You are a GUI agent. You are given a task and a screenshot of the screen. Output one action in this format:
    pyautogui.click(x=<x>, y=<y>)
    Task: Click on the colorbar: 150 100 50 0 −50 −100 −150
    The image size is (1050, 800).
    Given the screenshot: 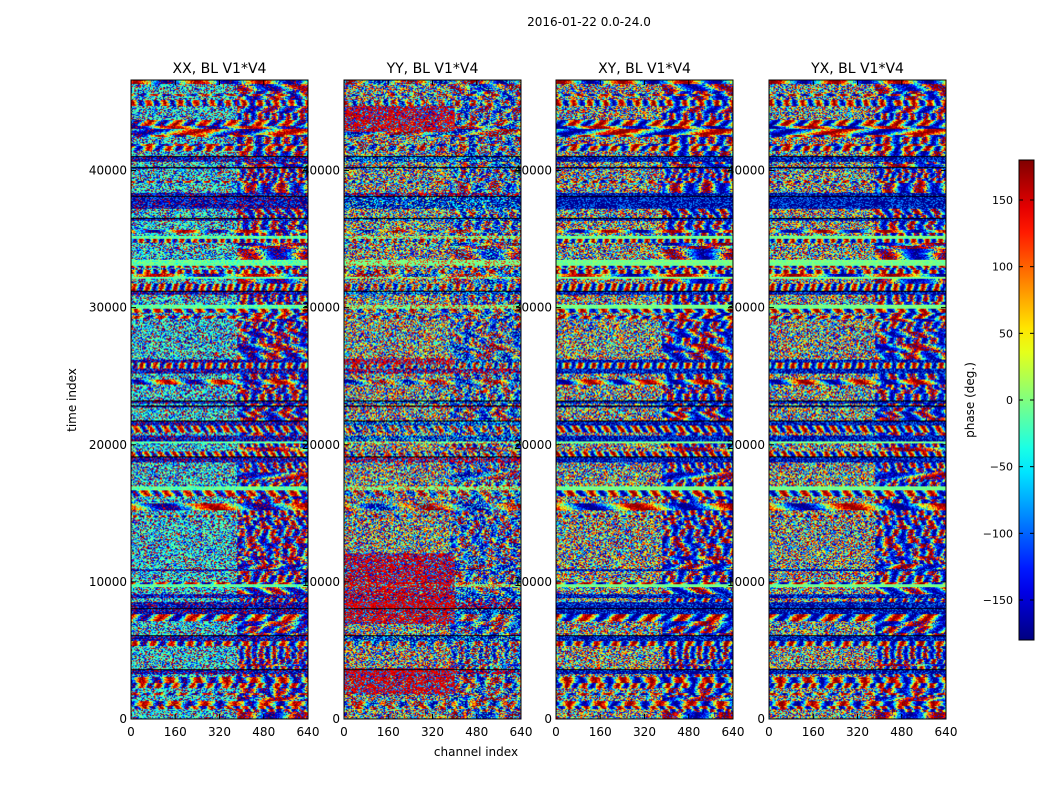 What is the action you would take?
    pyautogui.click(x=1009, y=400)
    